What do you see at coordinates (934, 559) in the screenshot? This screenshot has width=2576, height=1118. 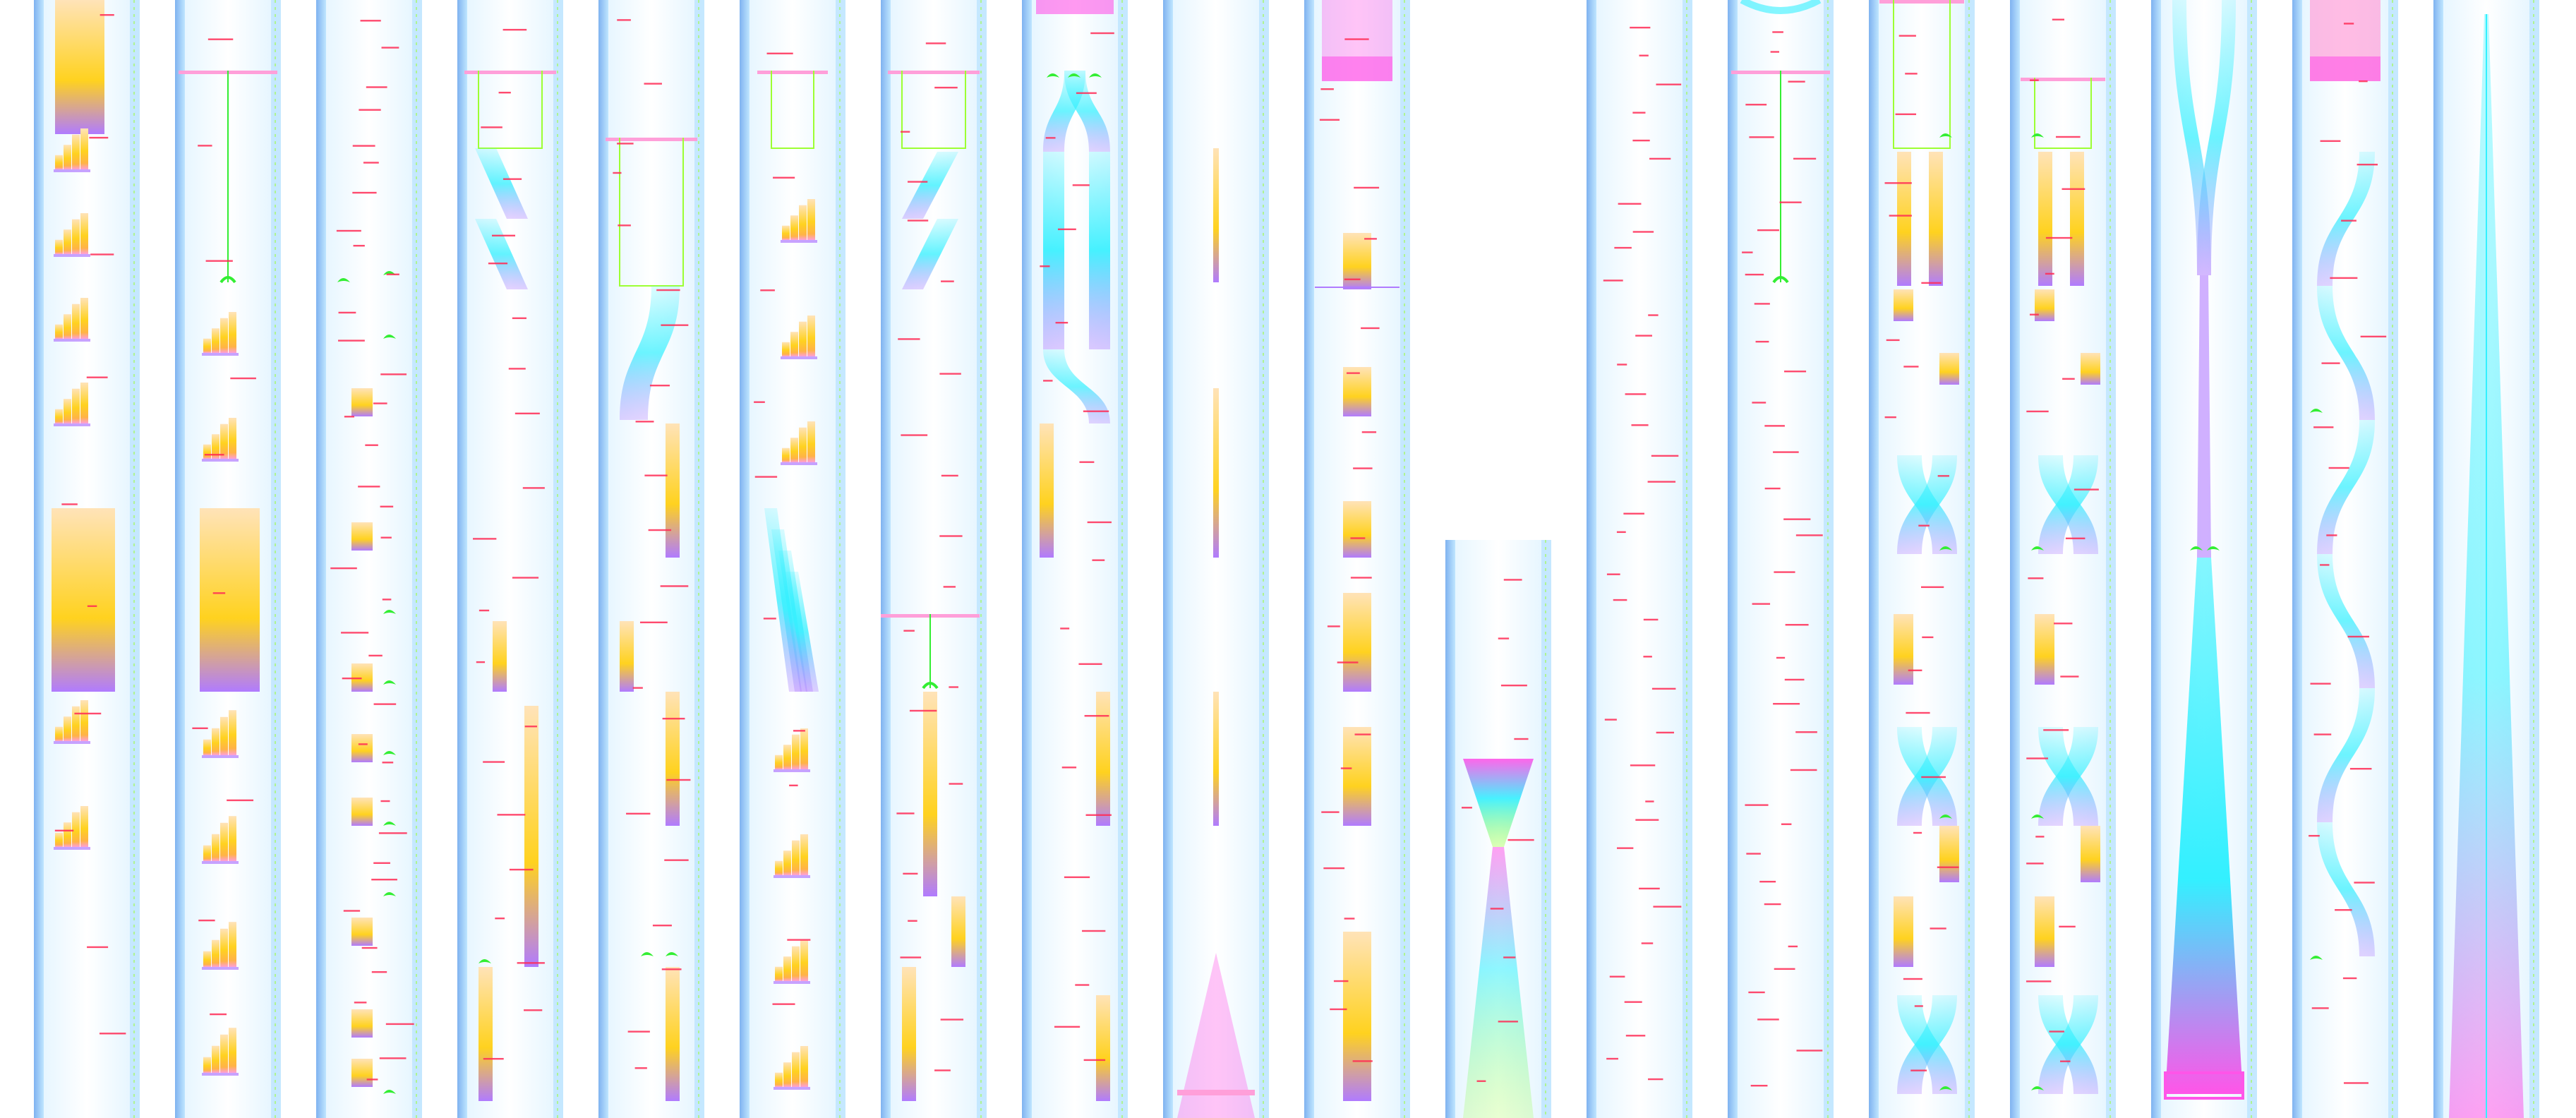 I see `column-7-diagonal-and-blocks` at bounding box center [934, 559].